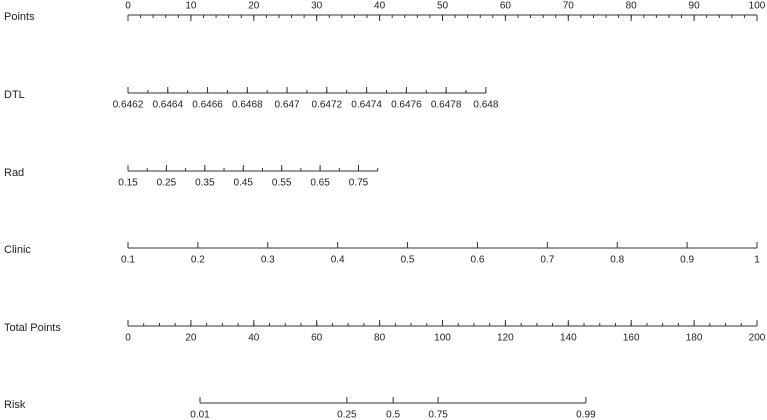 Image resolution: width=767 pixels, height=420 pixels. Describe the element at coordinates (205, 183) in the screenshot. I see `tick-label: 0.35` at that location.